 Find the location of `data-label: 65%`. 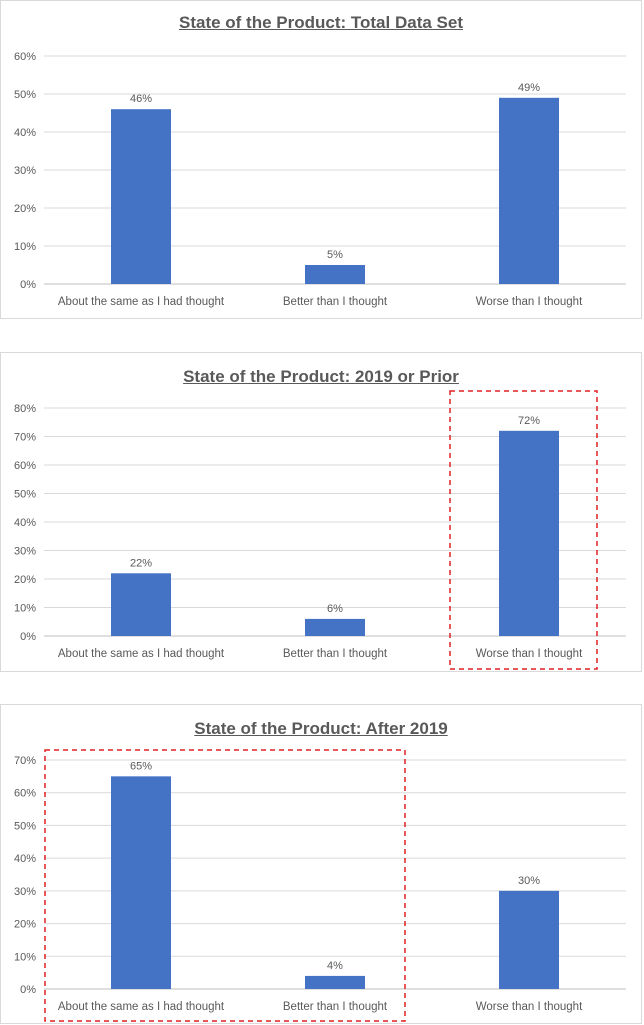

data-label: 65% is located at coordinates (141, 766).